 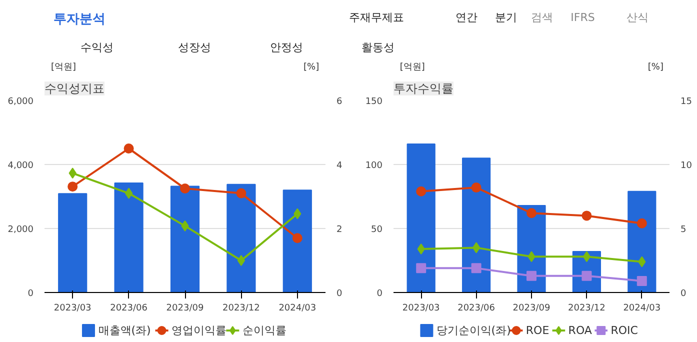 What do you see at coordinates (339, 230) in the screenshot?
I see `y2-tick-label: 2` at bounding box center [339, 230].